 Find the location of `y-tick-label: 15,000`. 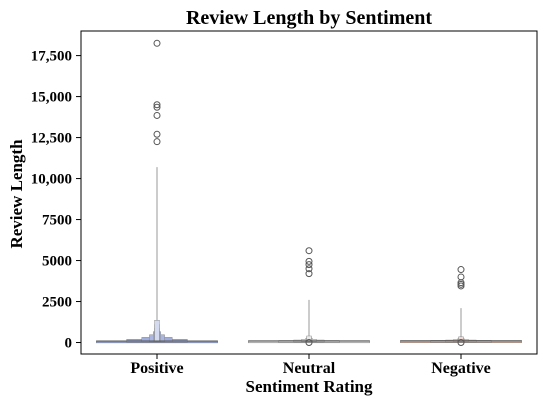

y-tick-label: 15,000 is located at coordinates (51, 98).